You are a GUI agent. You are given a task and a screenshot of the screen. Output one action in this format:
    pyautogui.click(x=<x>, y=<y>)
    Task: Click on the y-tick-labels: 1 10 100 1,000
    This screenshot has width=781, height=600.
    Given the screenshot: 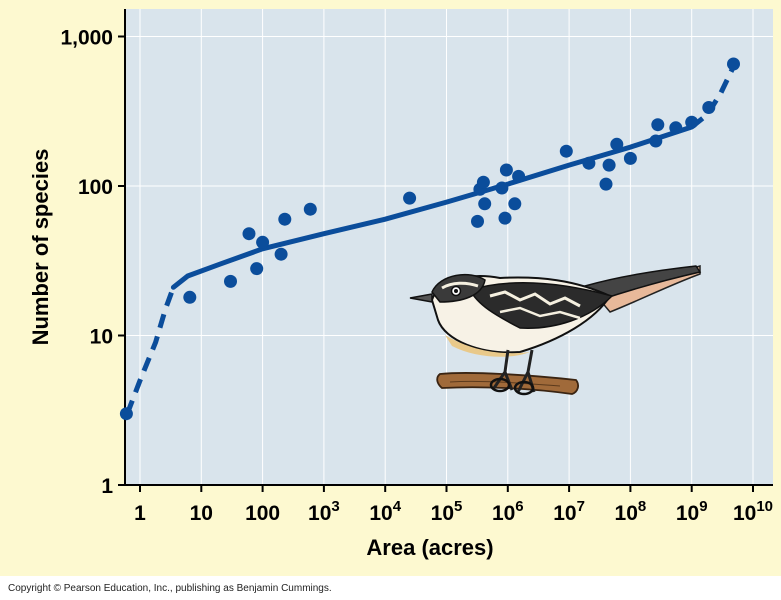 What is the action you would take?
    pyautogui.click(x=86, y=263)
    